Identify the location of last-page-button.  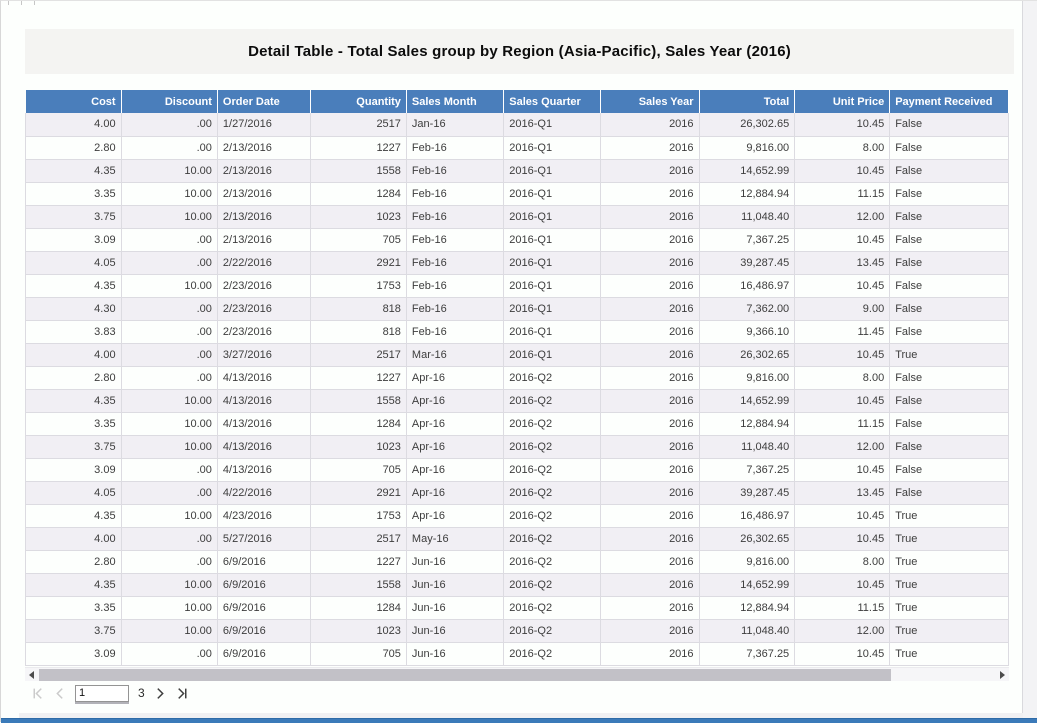
(182, 693).